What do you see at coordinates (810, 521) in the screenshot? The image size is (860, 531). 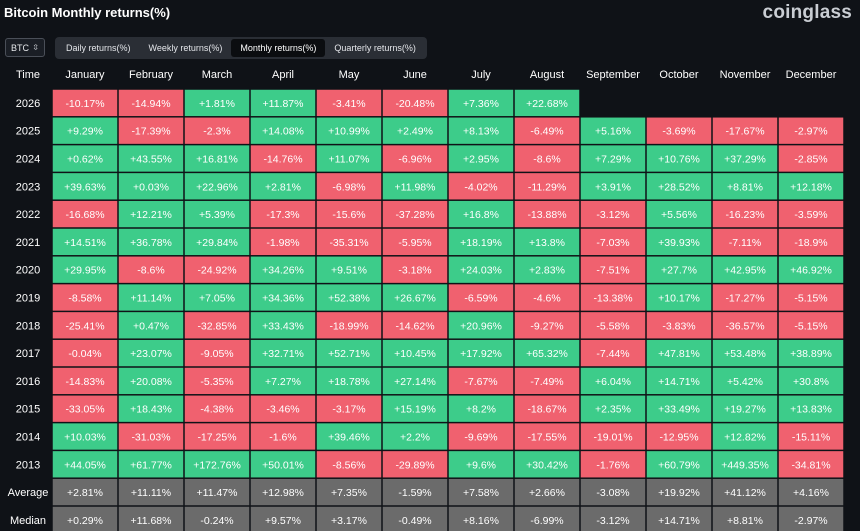 I see `return-value: -2.97%` at bounding box center [810, 521].